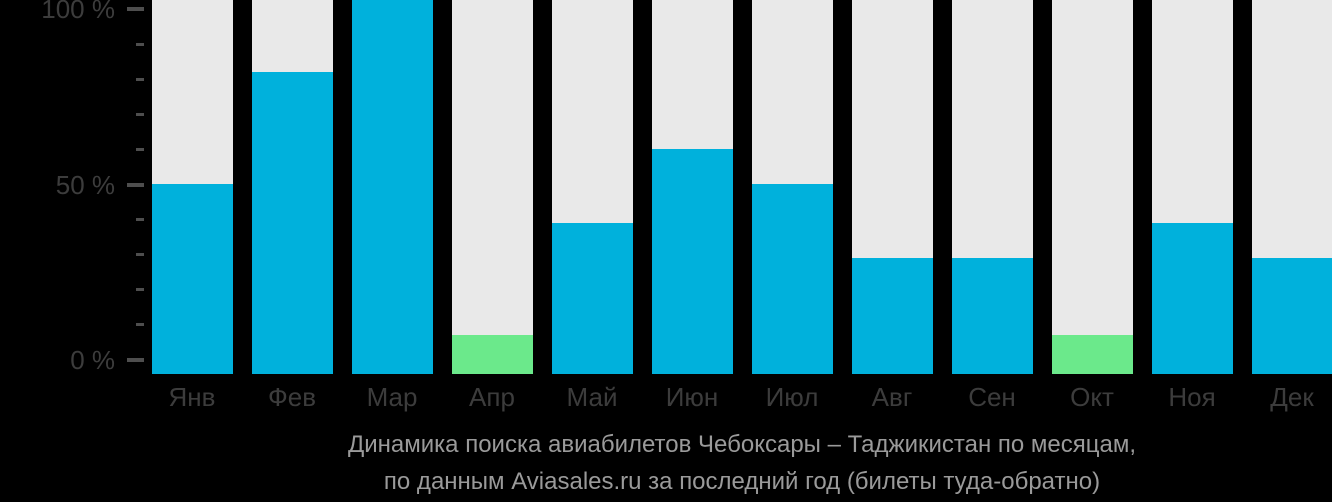 This screenshot has width=1332, height=502. Describe the element at coordinates (85, 185) in the screenshot. I see `y-axis-label: 50 %` at that location.